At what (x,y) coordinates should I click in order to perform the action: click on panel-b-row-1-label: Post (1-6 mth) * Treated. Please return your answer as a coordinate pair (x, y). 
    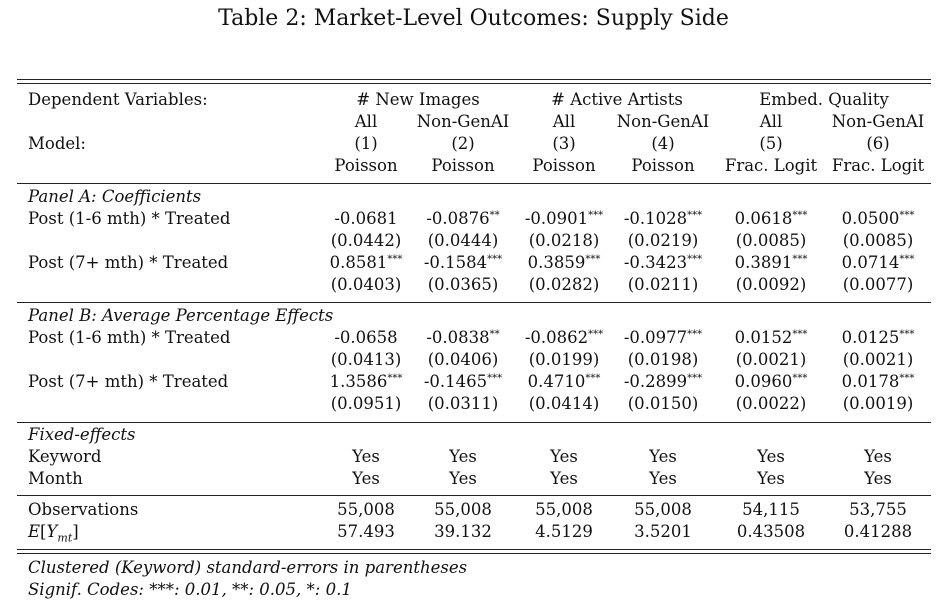
    Looking at the image, I should click on (129, 337).